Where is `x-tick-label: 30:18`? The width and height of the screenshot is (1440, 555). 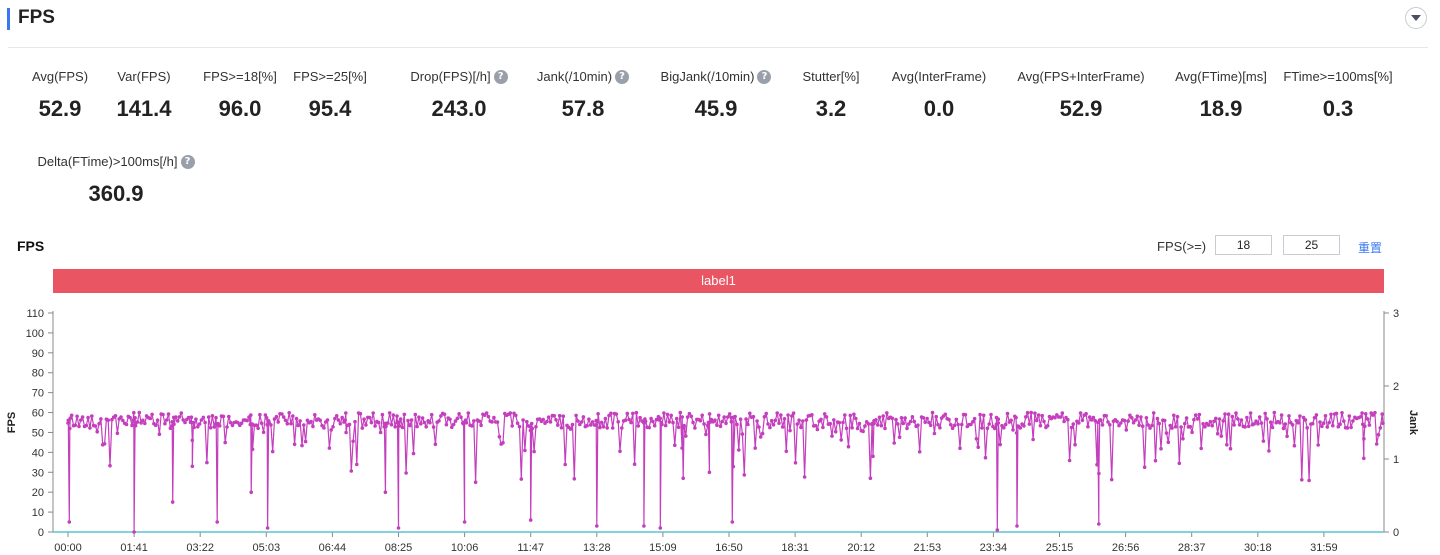 x-tick-label: 30:18 is located at coordinates (1258, 548).